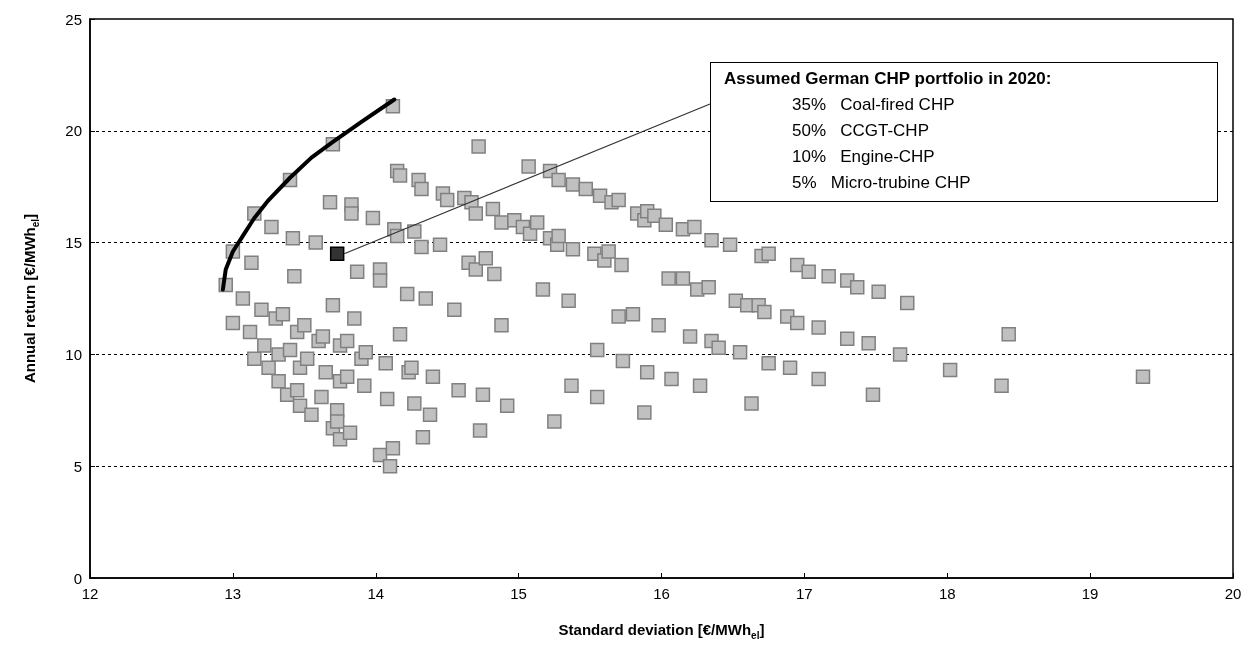 Image resolution: width=1253 pixels, height=665 pixels. Describe the element at coordinates (77, 578) in the screenshot. I see `y-tick-label: 0` at that location.